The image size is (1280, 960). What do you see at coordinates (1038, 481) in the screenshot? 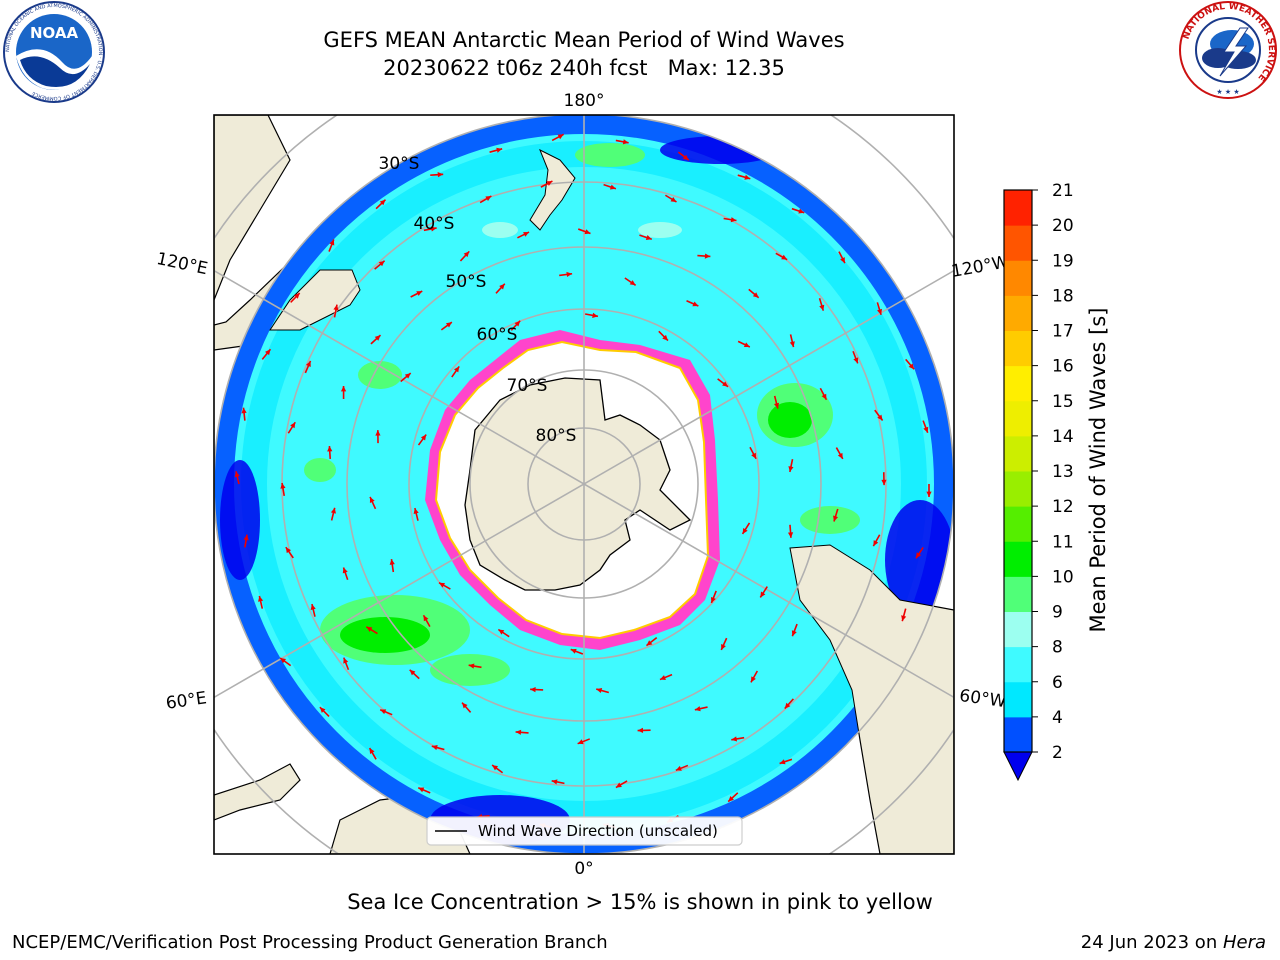
I see `colorbar: 2 4 6 8 9 10 11 12 13 14 15 16 17 18 19 20 21` at bounding box center [1038, 481].